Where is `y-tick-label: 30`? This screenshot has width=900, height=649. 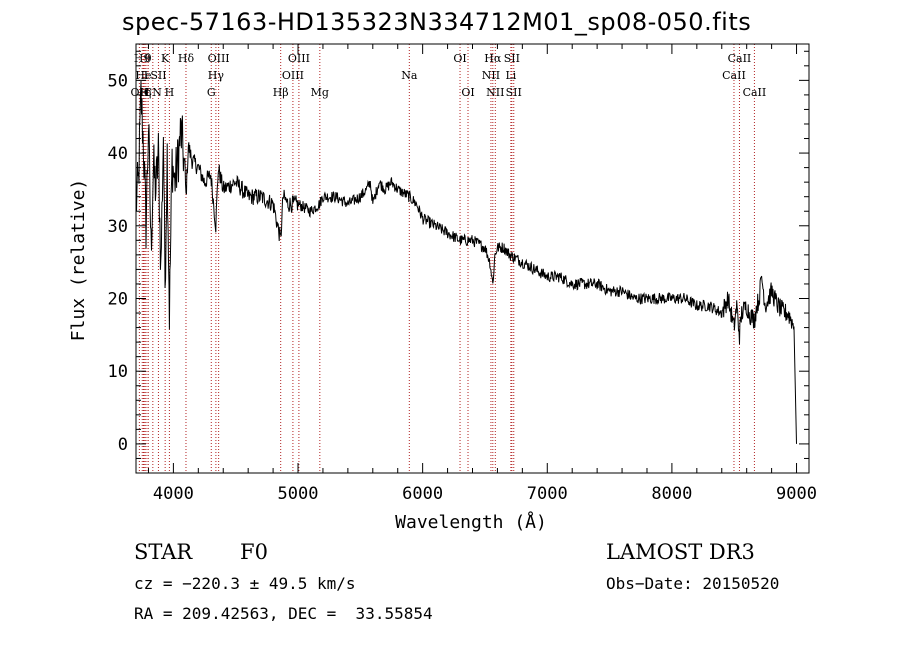 y-tick-label: 30 is located at coordinates (118, 227).